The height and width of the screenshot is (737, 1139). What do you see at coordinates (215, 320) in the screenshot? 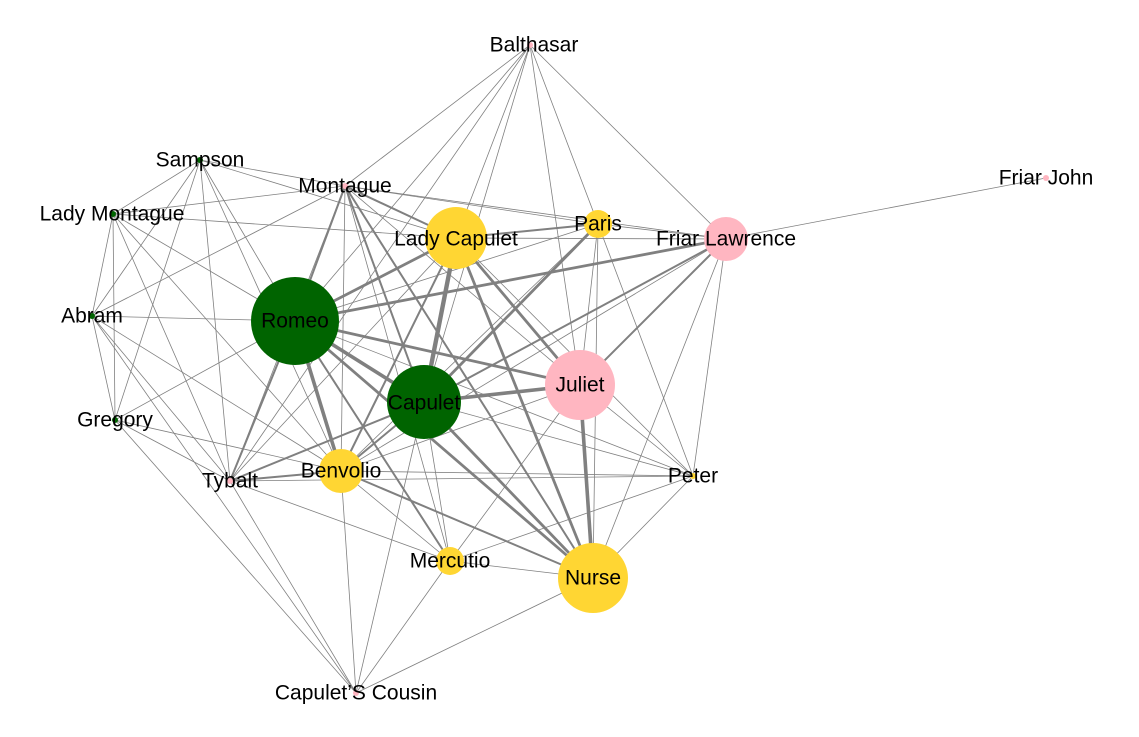
I see `edge-tybalt-sampson` at bounding box center [215, 320].